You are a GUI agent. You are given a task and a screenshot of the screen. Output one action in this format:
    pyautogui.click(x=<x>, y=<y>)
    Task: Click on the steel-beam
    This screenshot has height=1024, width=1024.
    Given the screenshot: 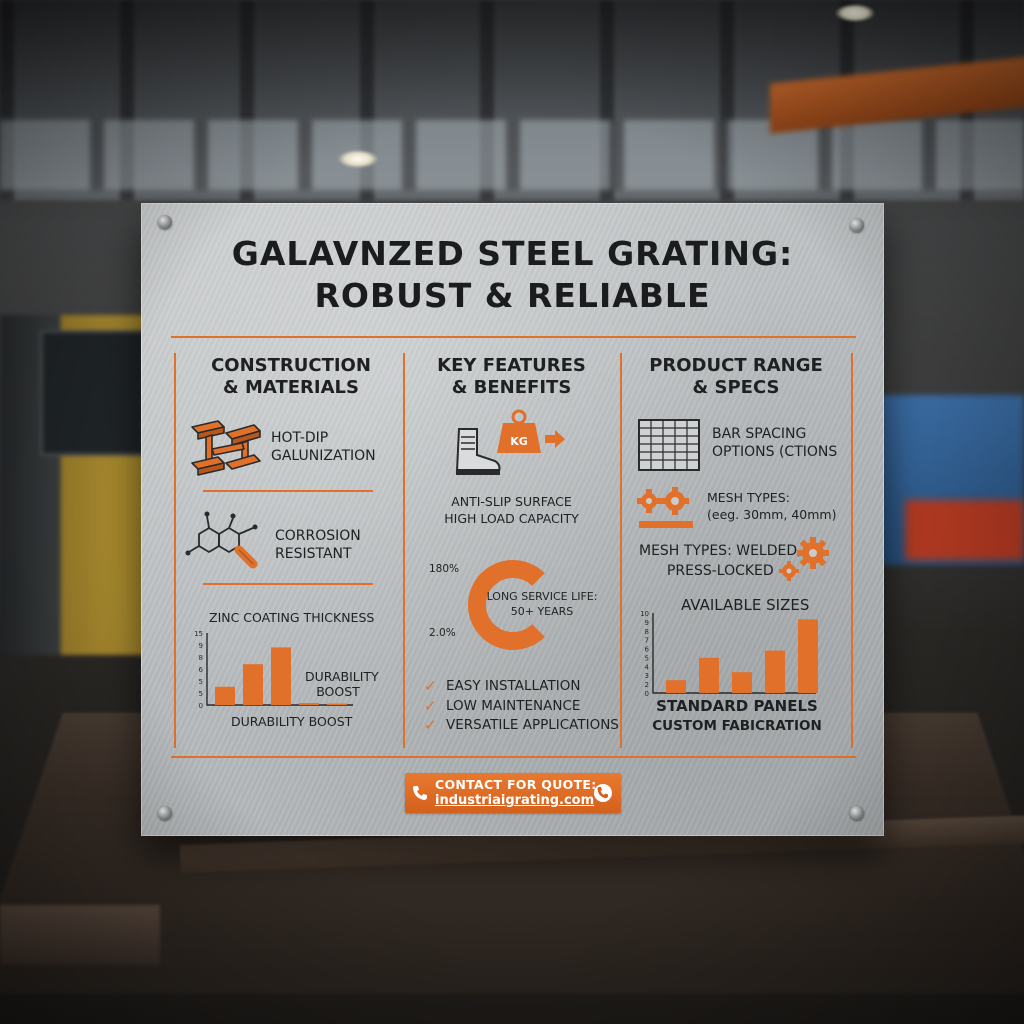 What is the action you would take?
    pyautogui.click(x=80, y=935)
    